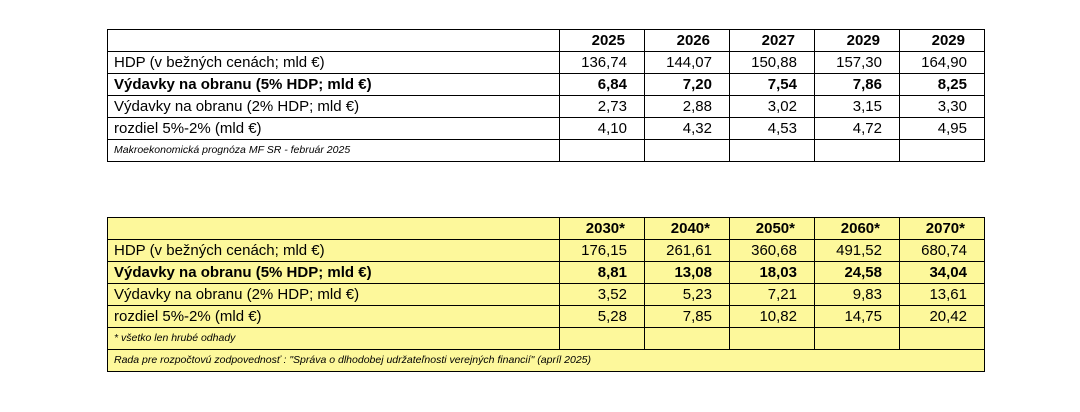 The width and height of the screenshot is (1080, 412). What do you see at coordinates (772, 272) in the screenshot?
I see `table-cell: 18,03` at bounding box center [772, 272].